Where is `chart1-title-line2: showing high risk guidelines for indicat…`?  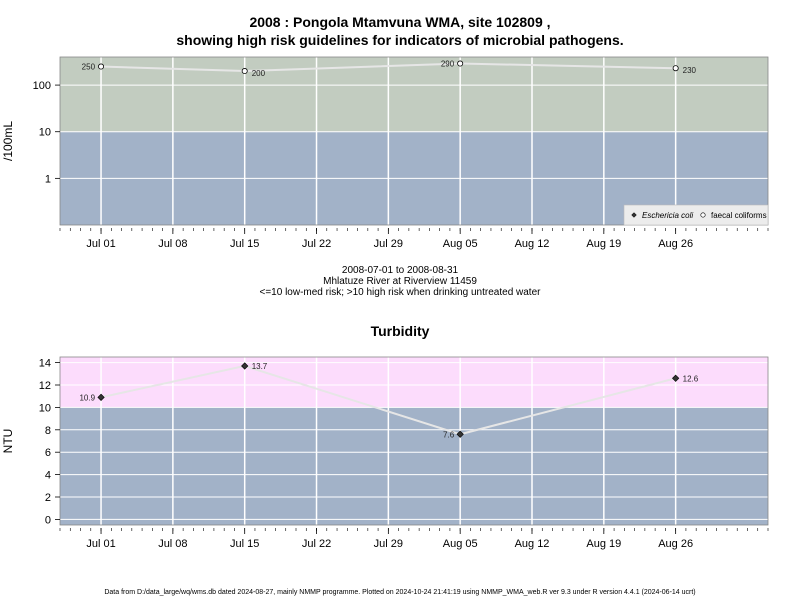 chart1-title-line2: showing high risk guidelines for indicat… is located at coordinates (400, 40).